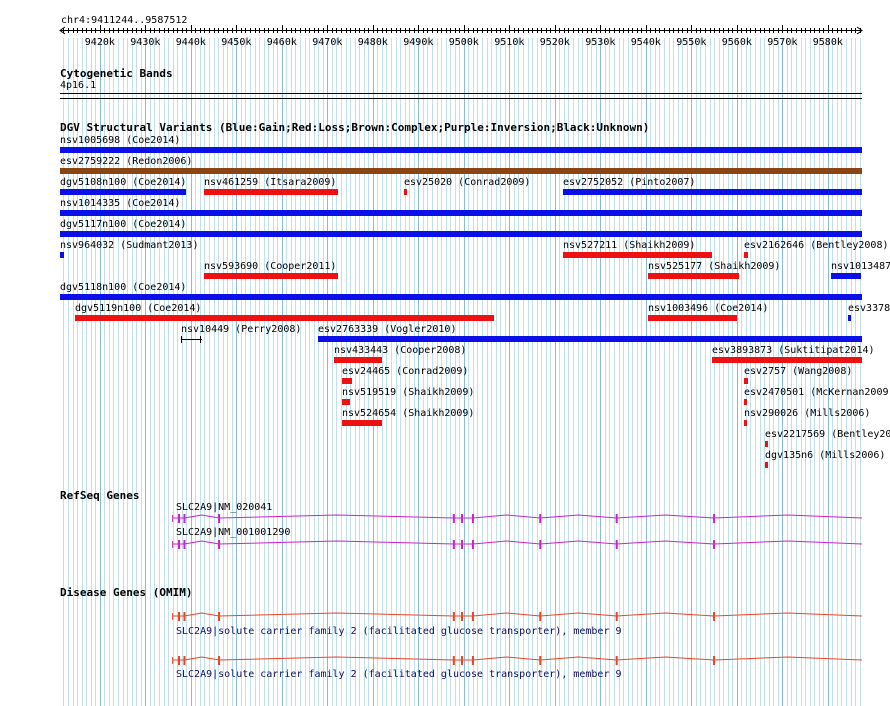 The image size is (890, 706). What do you see at coordinates (798, 371) in the screenshot?
I see `dgv-feature-label: esv2757 (Wang2008)` at bounding box center [798, 371].